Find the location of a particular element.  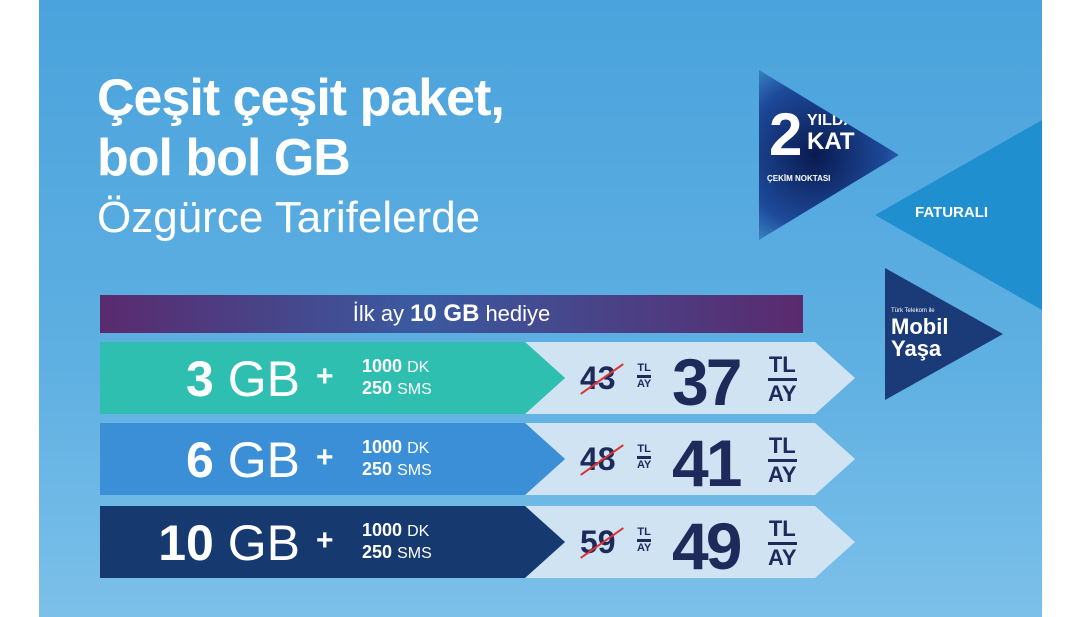

headline-line-2: bol bol GB is located at coordinates (224, 158).